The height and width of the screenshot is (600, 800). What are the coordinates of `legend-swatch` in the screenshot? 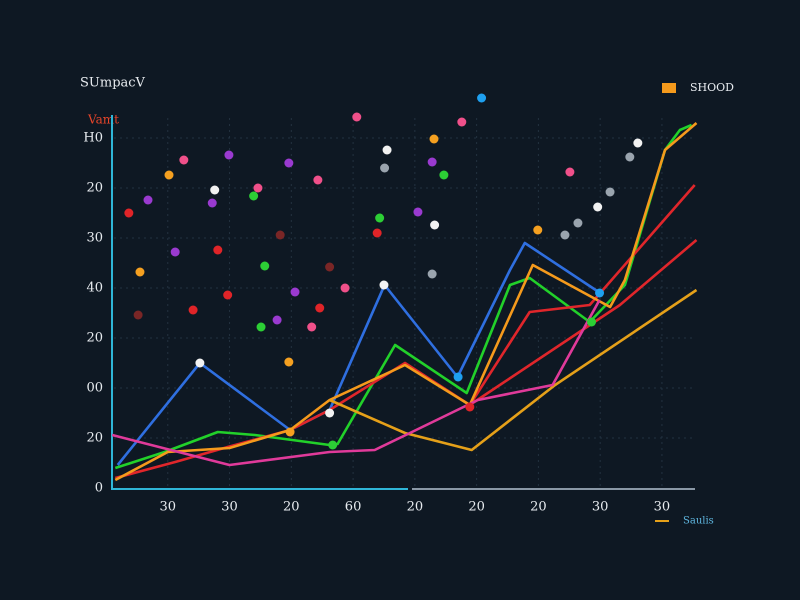 It's located at (669, 88).